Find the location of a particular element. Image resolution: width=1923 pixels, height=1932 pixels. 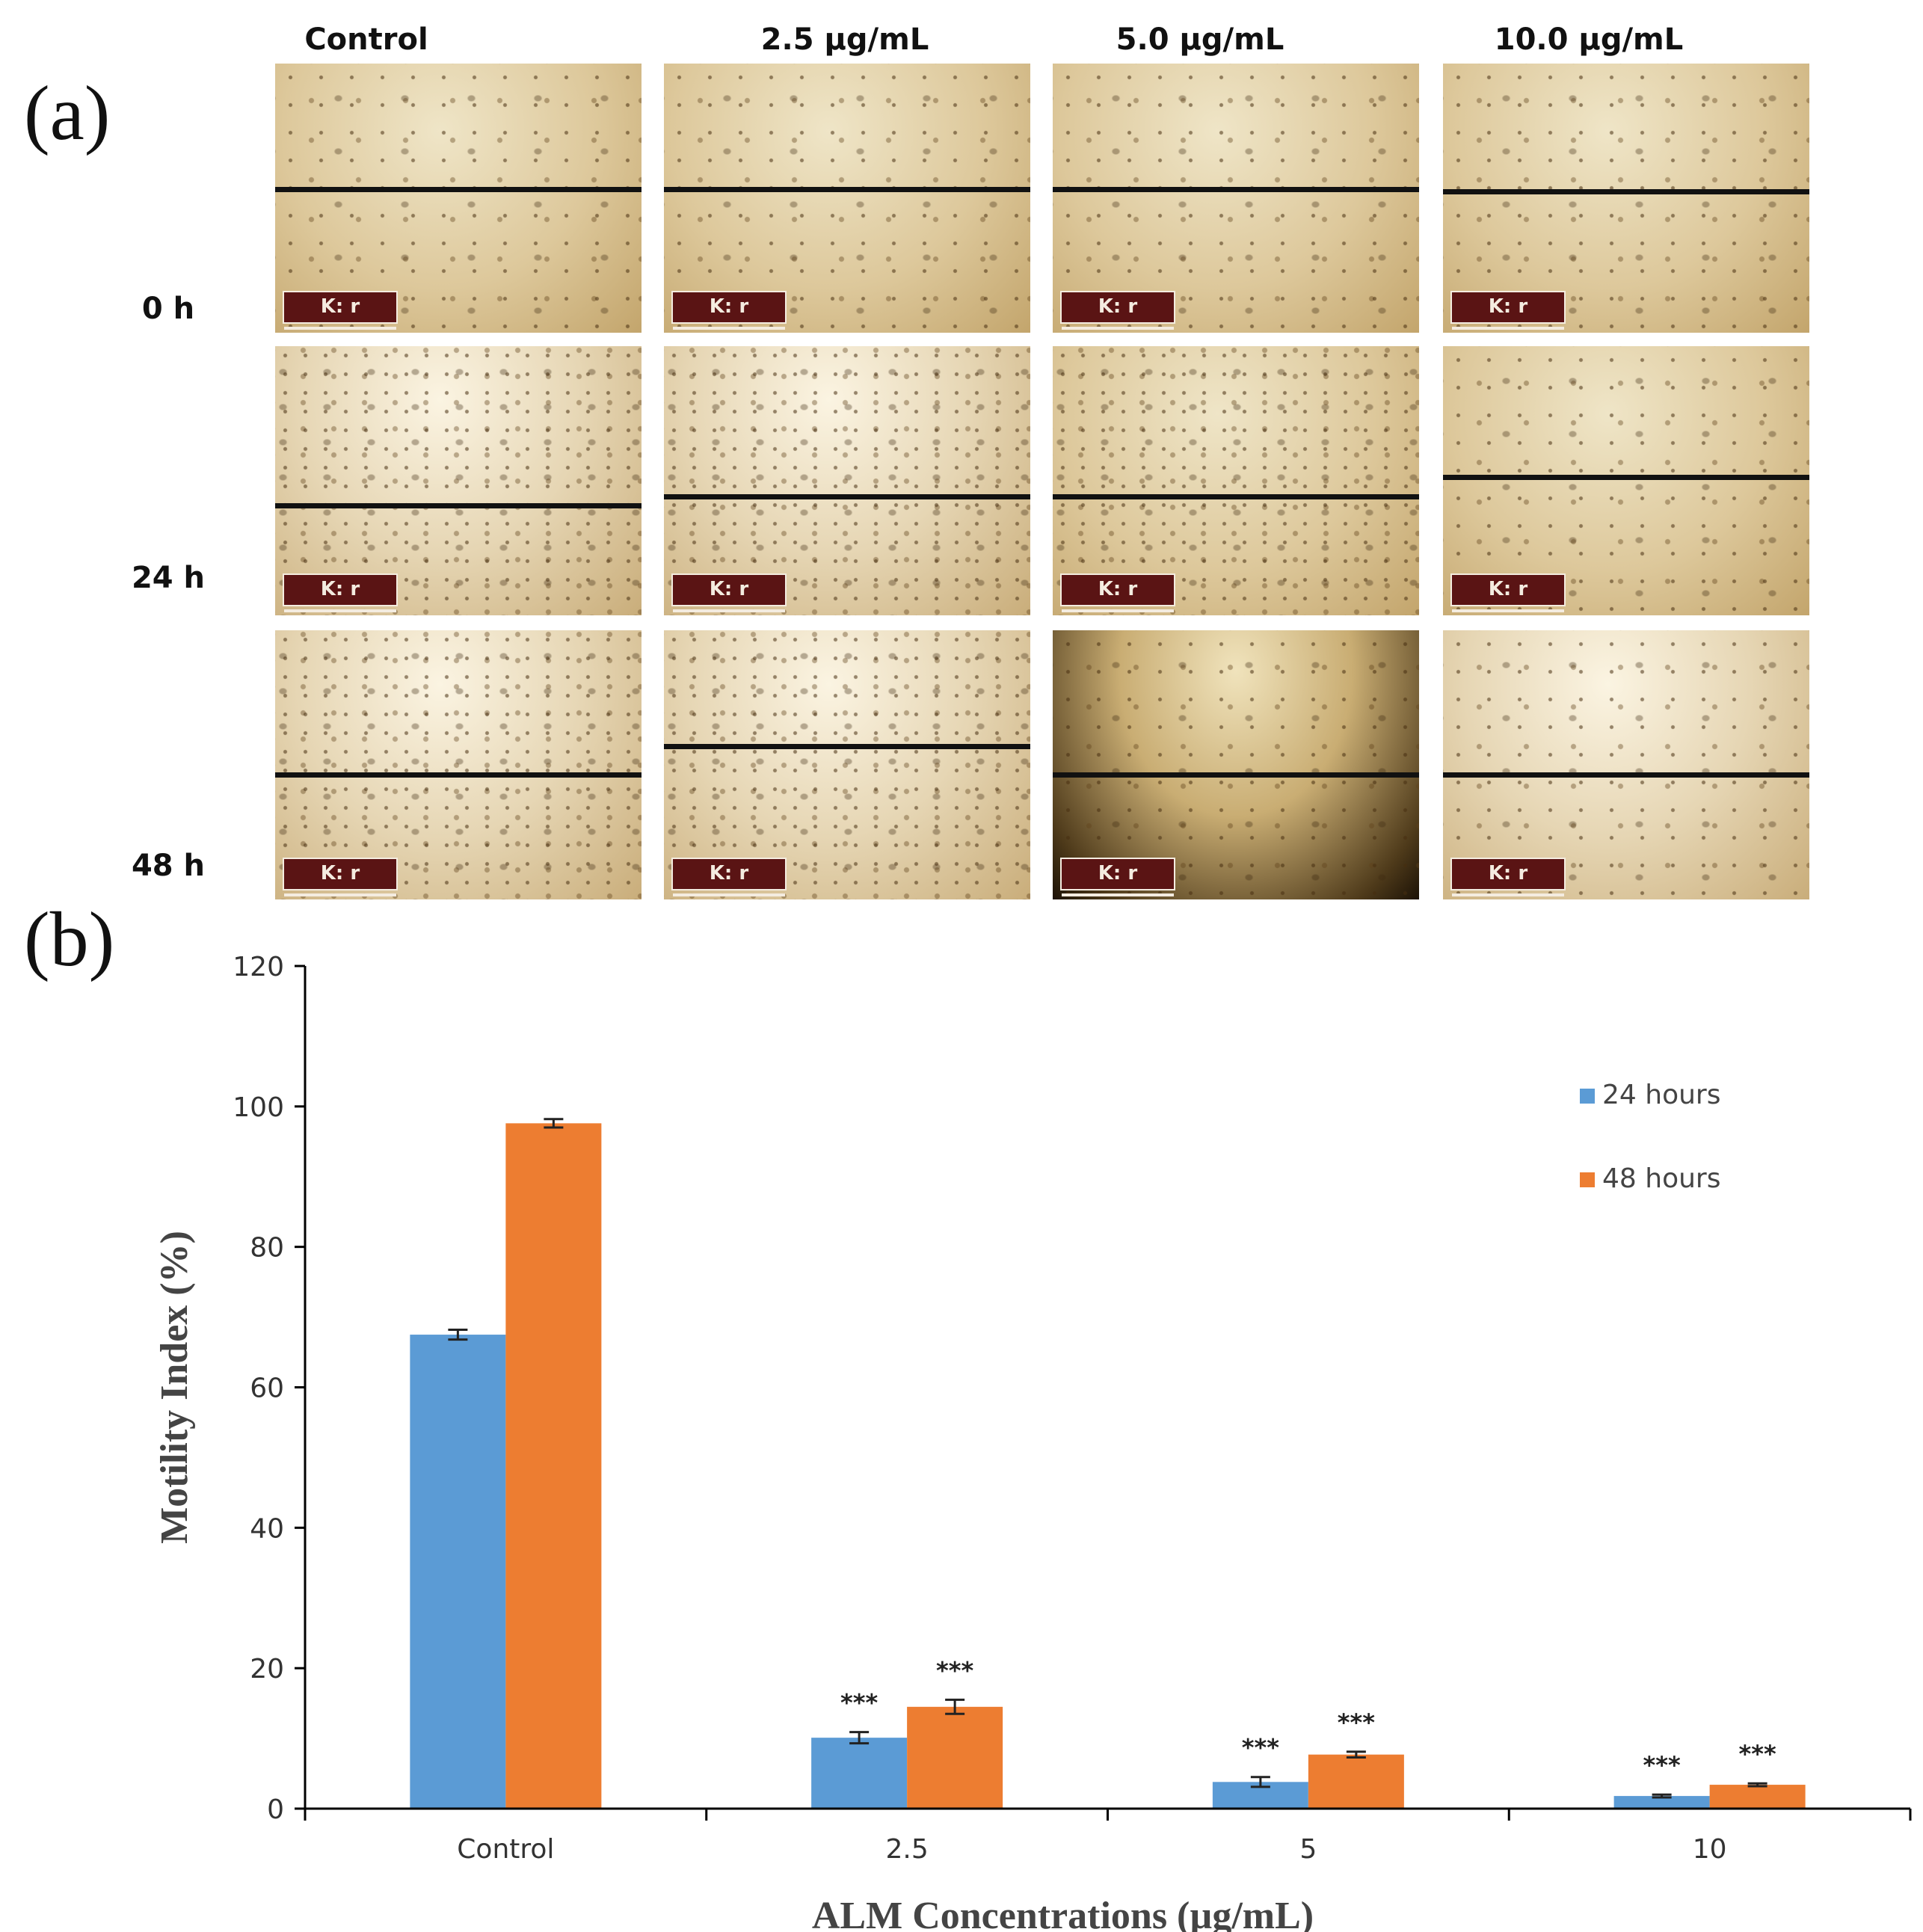

row-header-48h: 48 h is located at coordinates (168, 866).